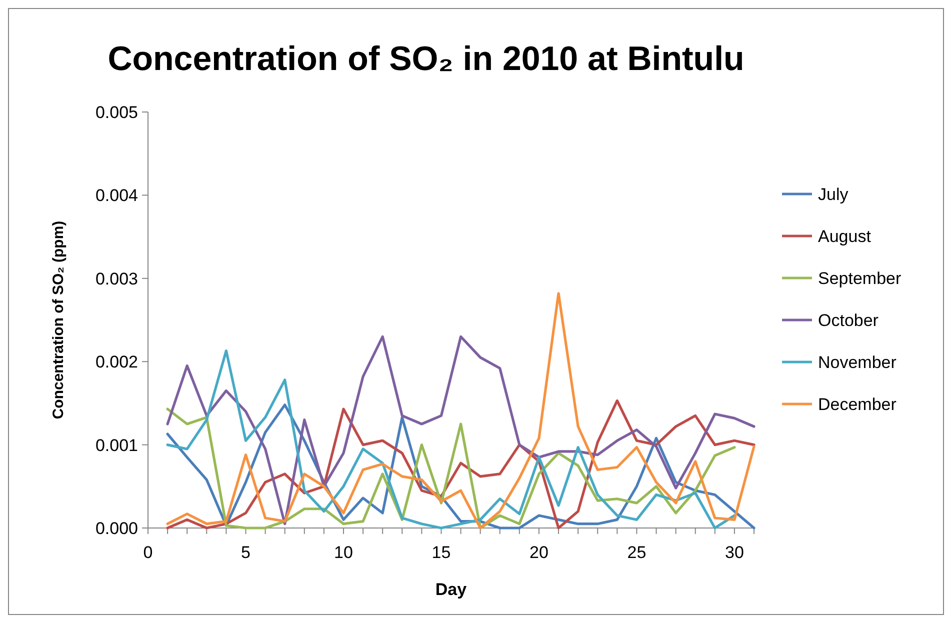 The width and height of the screenshot is (952, 623). What do you see at coordinates (116, 445) in the screenshot?
I see `y-tick-label: 0.001` at bounding box center [116, 445].